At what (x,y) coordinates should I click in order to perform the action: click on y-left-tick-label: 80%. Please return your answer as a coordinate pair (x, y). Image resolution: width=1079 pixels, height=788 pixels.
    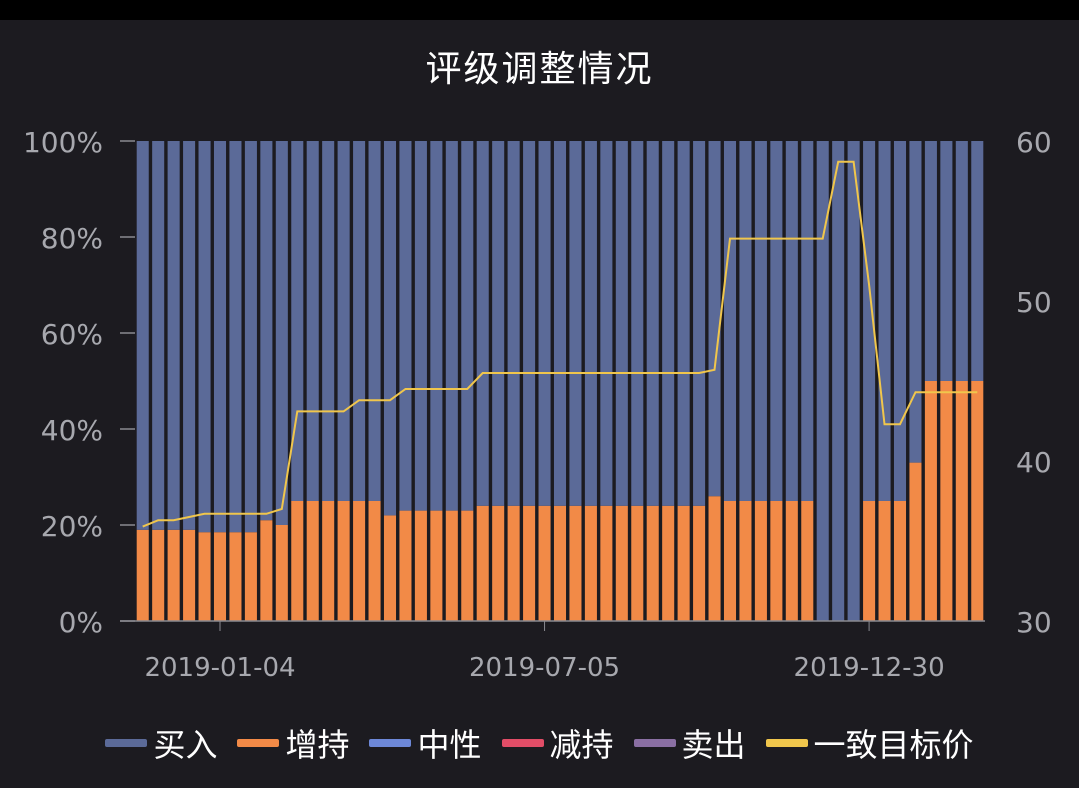
    Looking at the image, I should click on (72, 238).